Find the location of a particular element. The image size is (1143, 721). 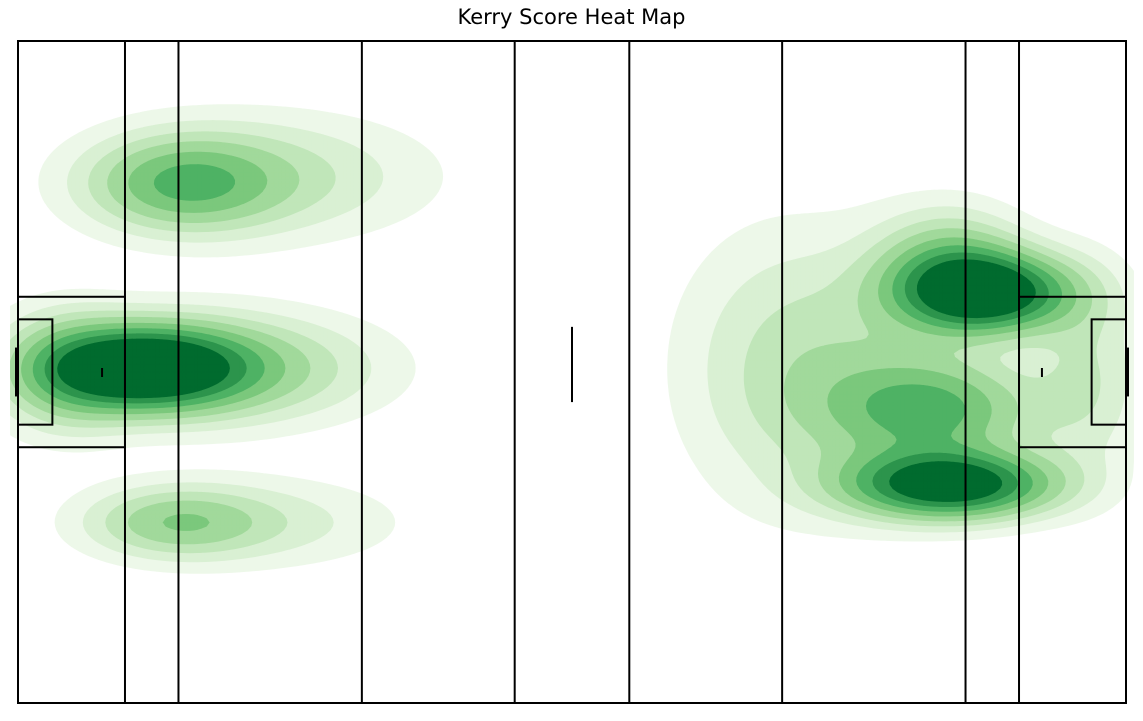

small-box-right is located at coordinates (1108, 372).